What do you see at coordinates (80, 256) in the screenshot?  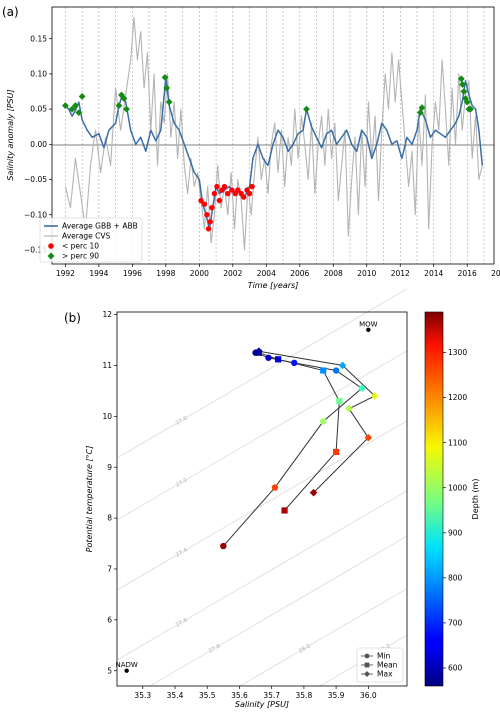 I see `legend-label-perc90: > perc 90` at bounding box center [80, 256].